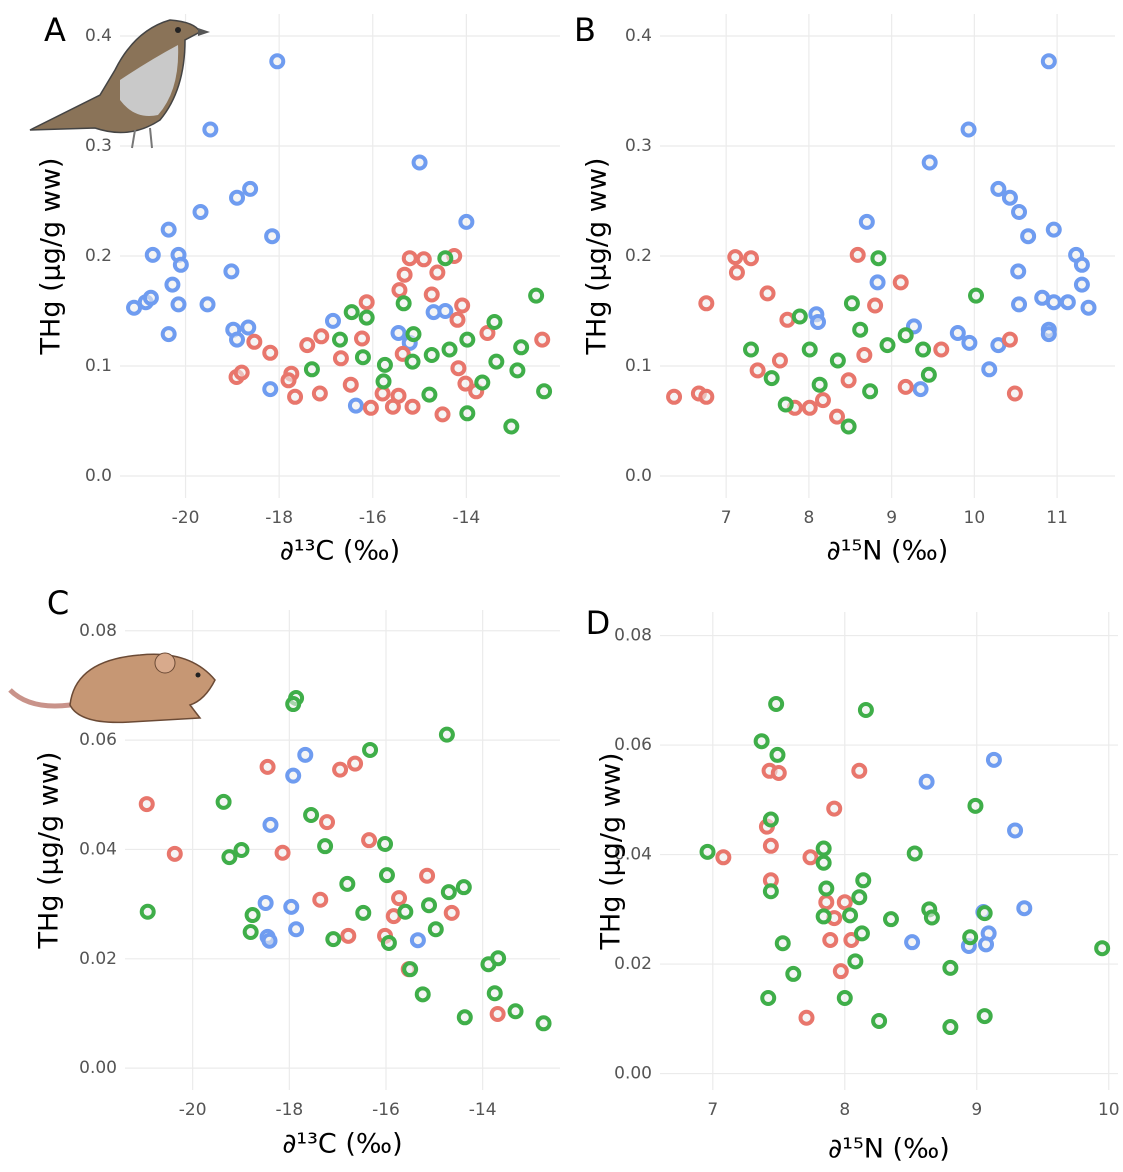  What do you see at coordinates (888, 551) in the screenshot?
I see `x-axis-title: ∂¹⁵N (‰)` at bounding box center [888, 551].